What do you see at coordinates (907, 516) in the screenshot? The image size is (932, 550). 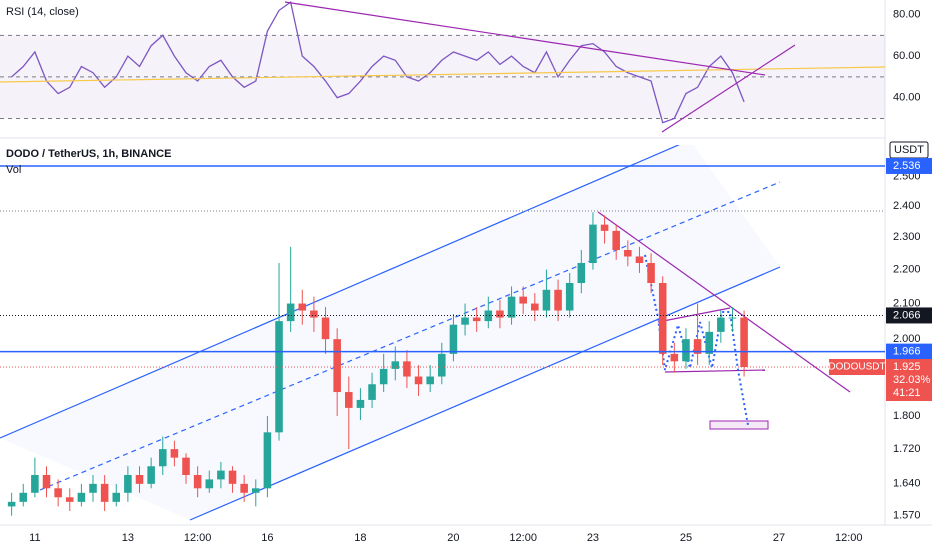 I see `y-tick-label: 1.570` at bounding box center [907, 516].